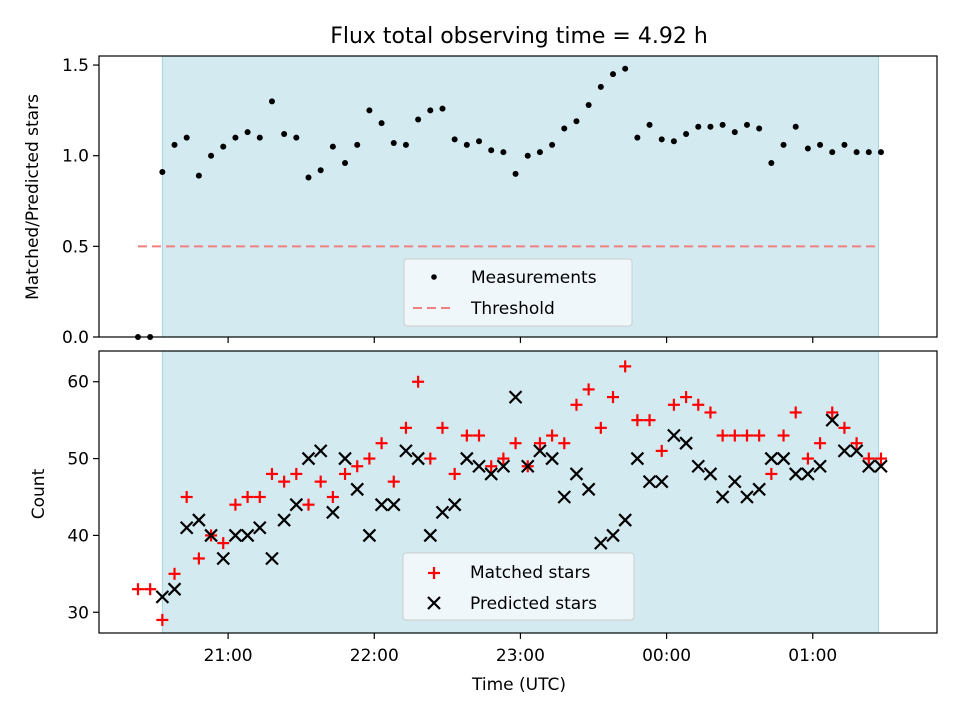 The height and width of the screenshot is (720, 960). Describe the element at coordinates (434, 603) in the screenshot. I see `legend-predicted-marker` at that location.